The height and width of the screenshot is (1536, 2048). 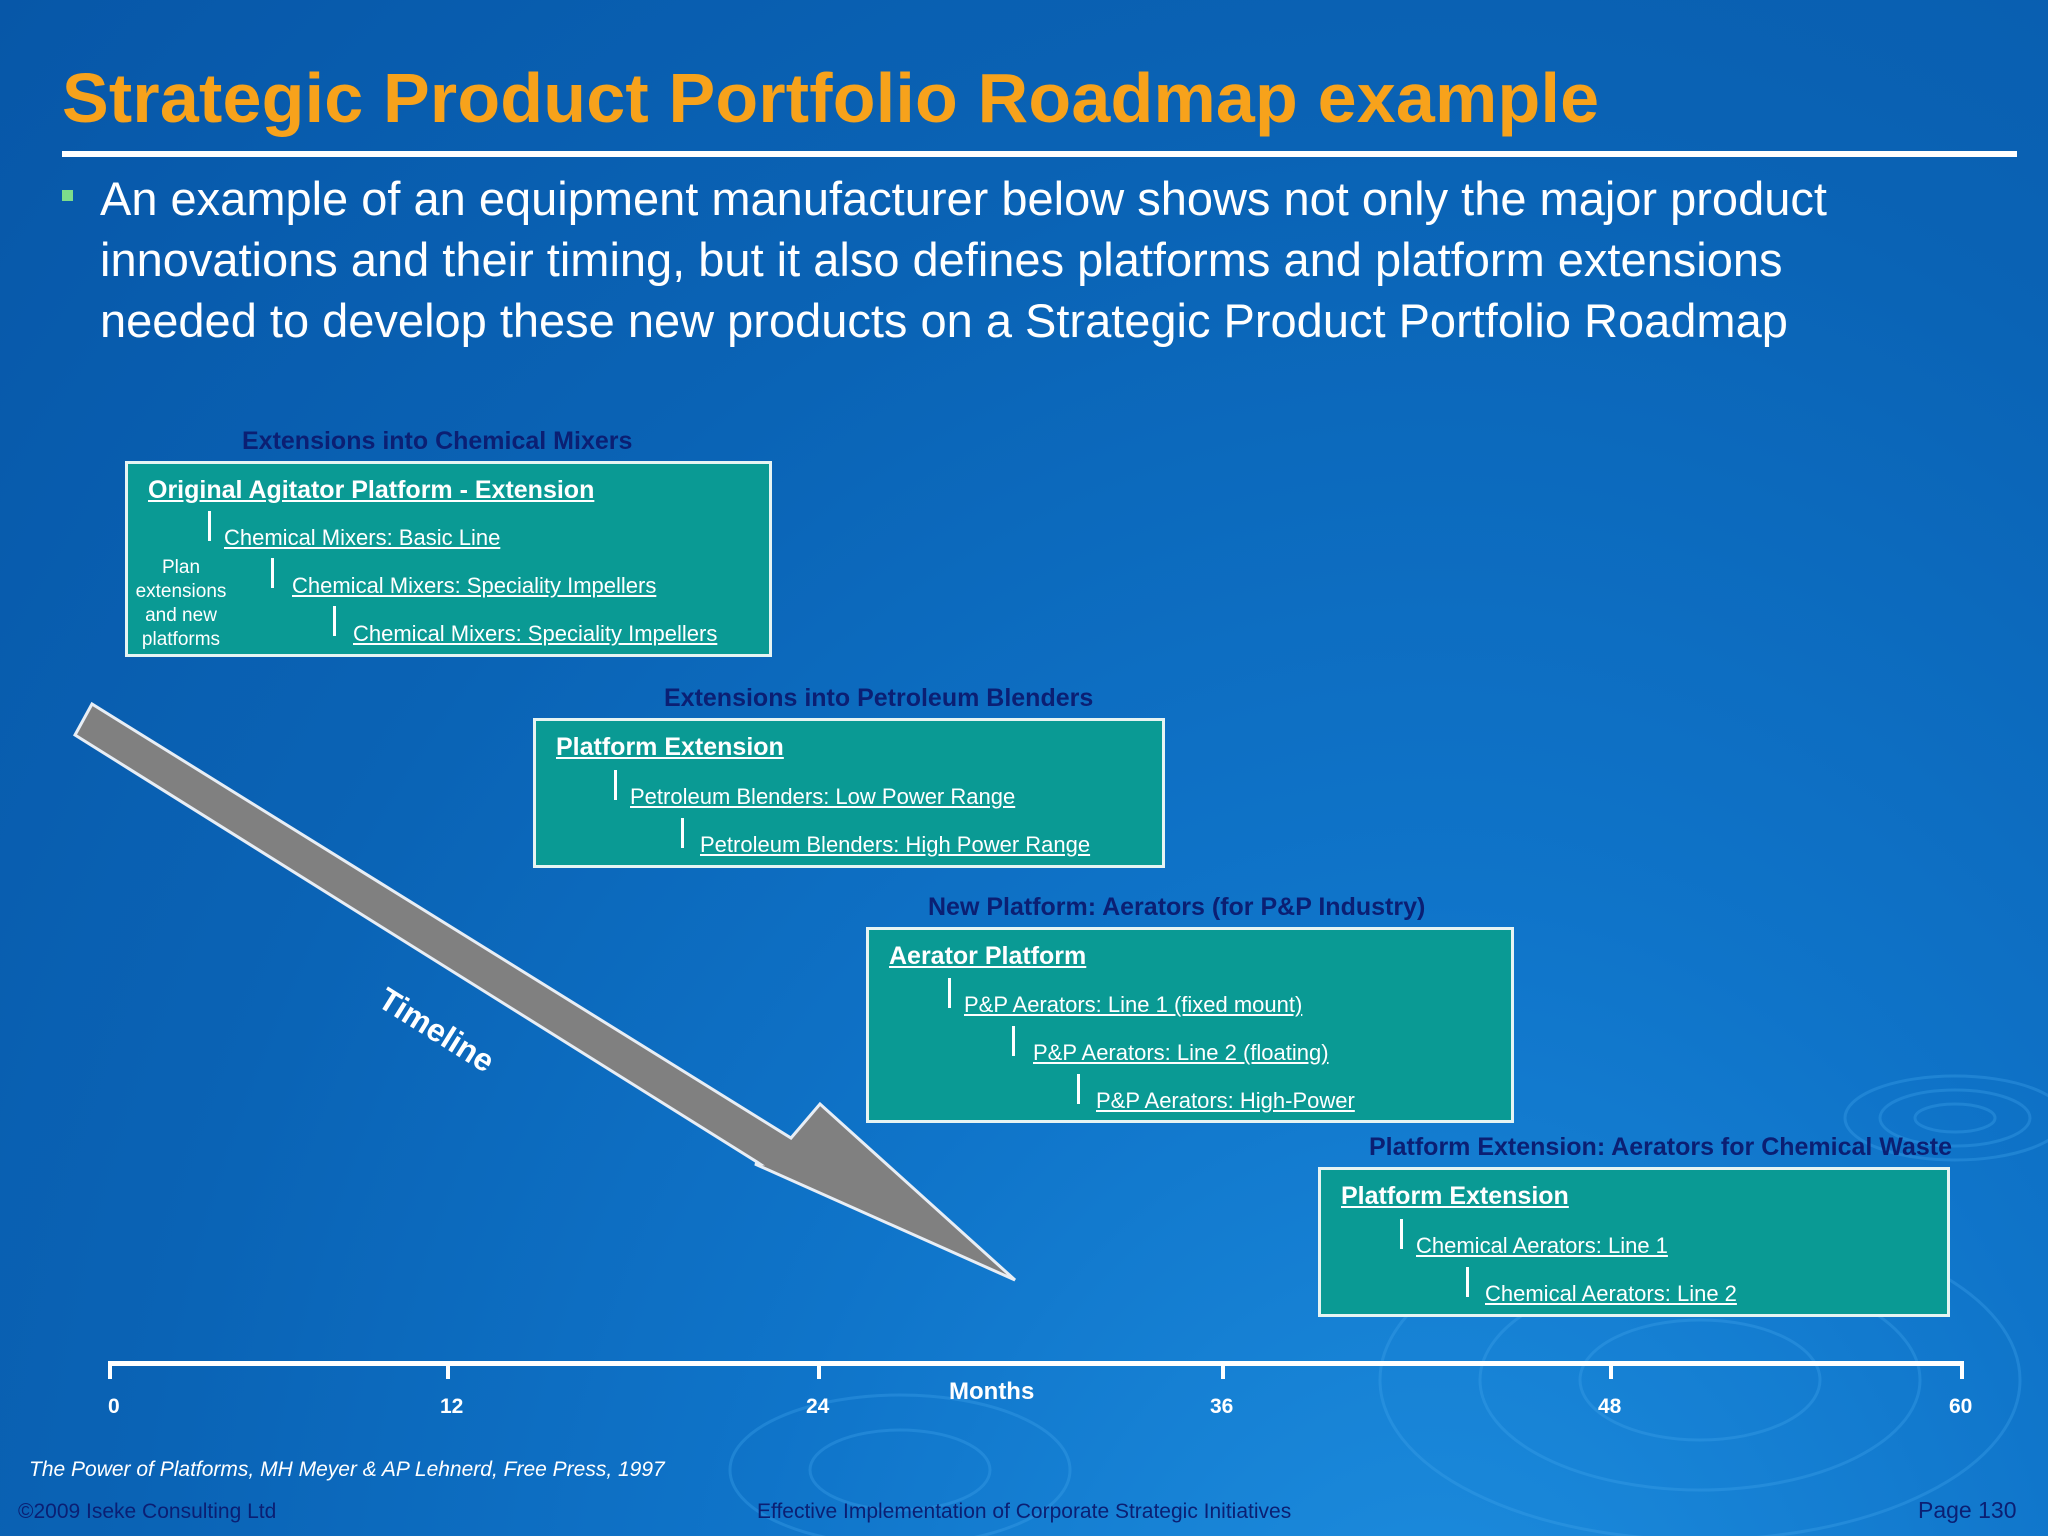 What do you see at coordinates (1610, 1406) in the screenshot?
I see `axis-tick-label: 48` at bounding box center [1610, 1406].